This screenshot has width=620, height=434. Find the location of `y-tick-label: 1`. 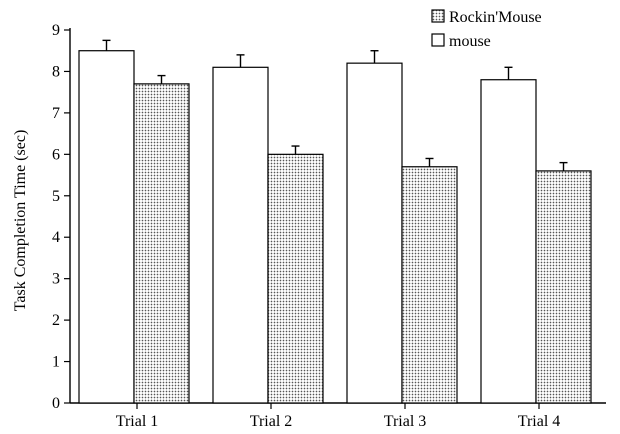

y-tick-label: 1 is located at coordinates (56, 362).